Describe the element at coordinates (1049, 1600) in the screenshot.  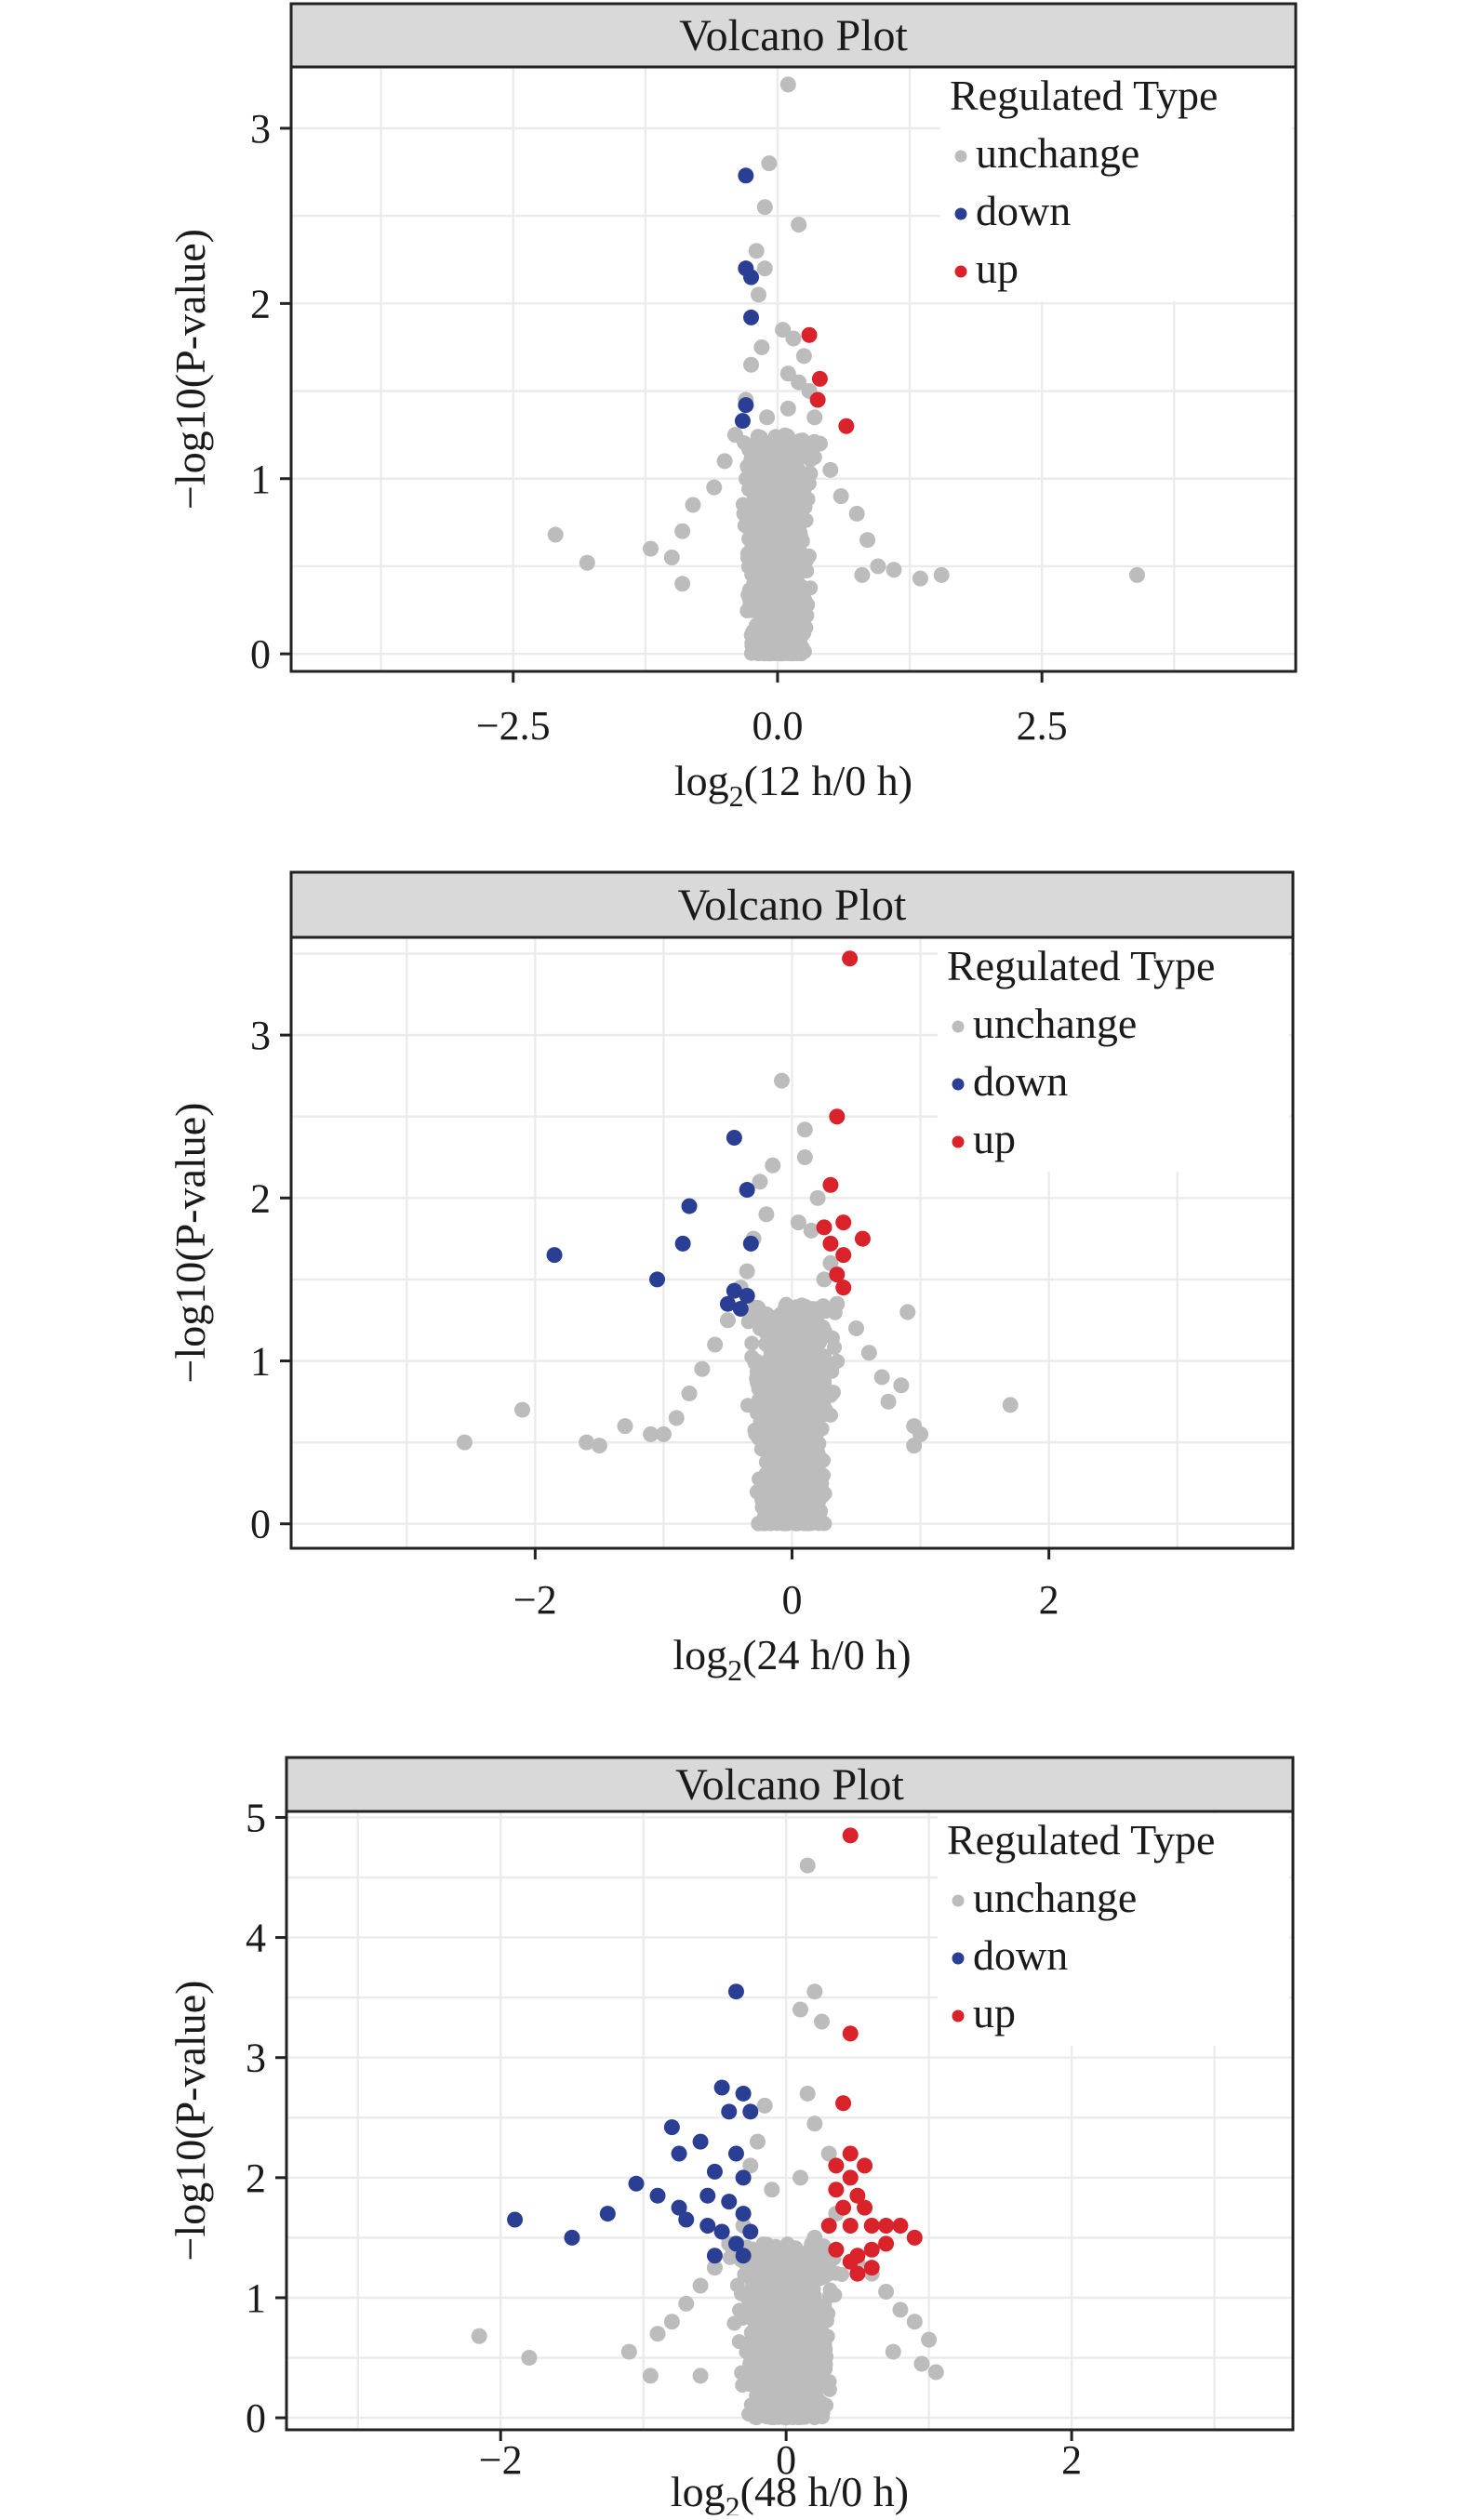
I see `x-tick-label: 2` at that location.